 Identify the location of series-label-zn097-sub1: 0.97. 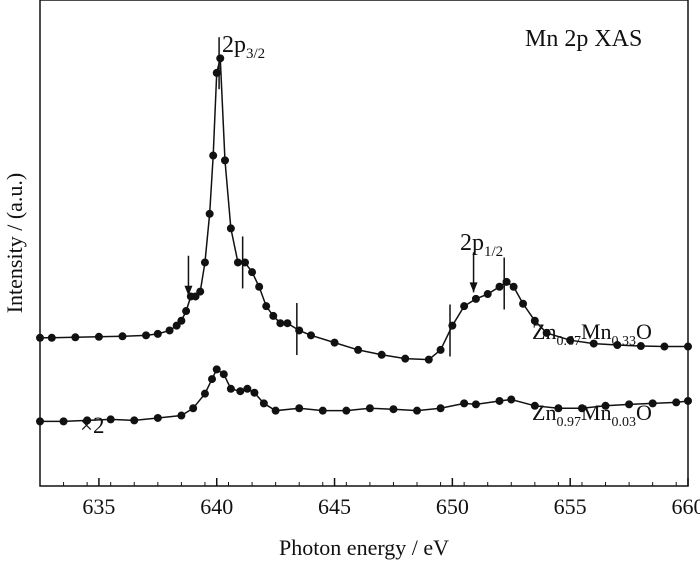
(568, 422).